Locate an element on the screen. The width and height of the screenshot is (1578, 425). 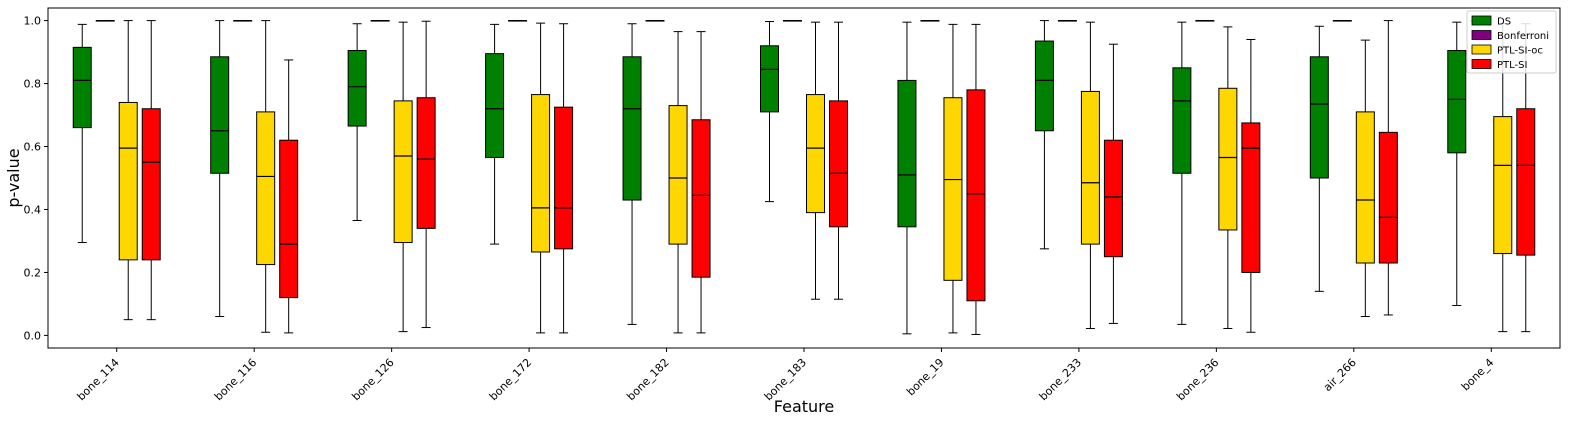
legend-label-ptl-si: PTL-SI is located at coordinates (1512, 65).